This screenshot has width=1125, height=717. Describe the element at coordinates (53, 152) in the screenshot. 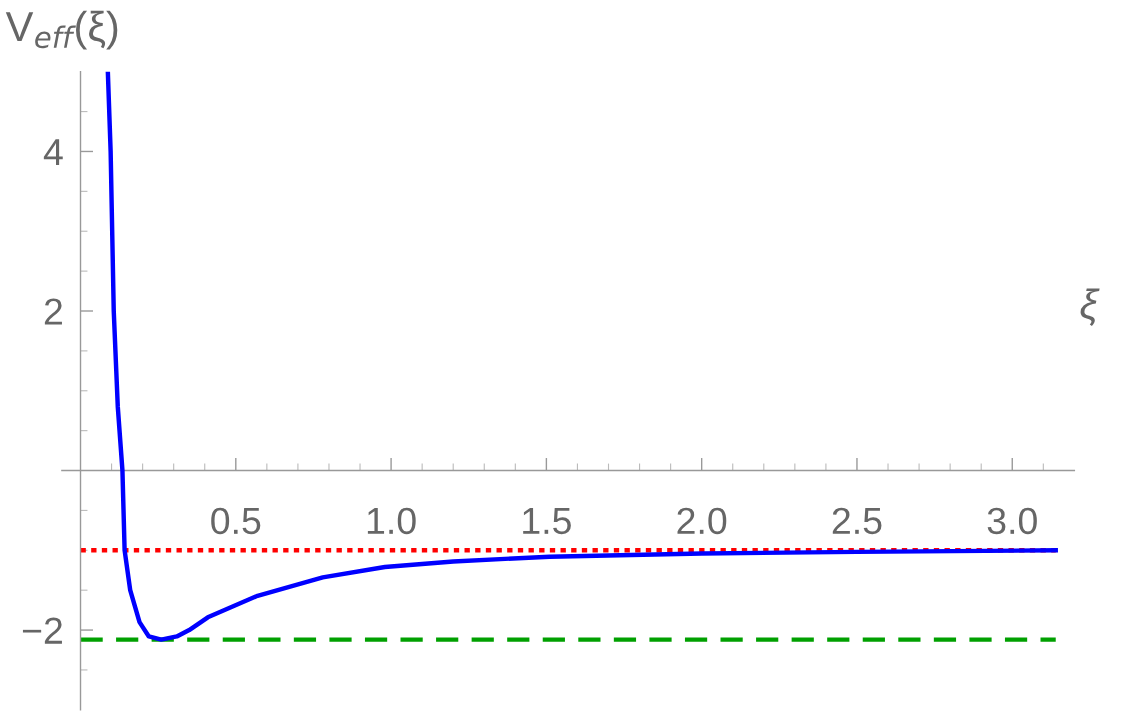

I see `y-tick-label: 4` at that location.